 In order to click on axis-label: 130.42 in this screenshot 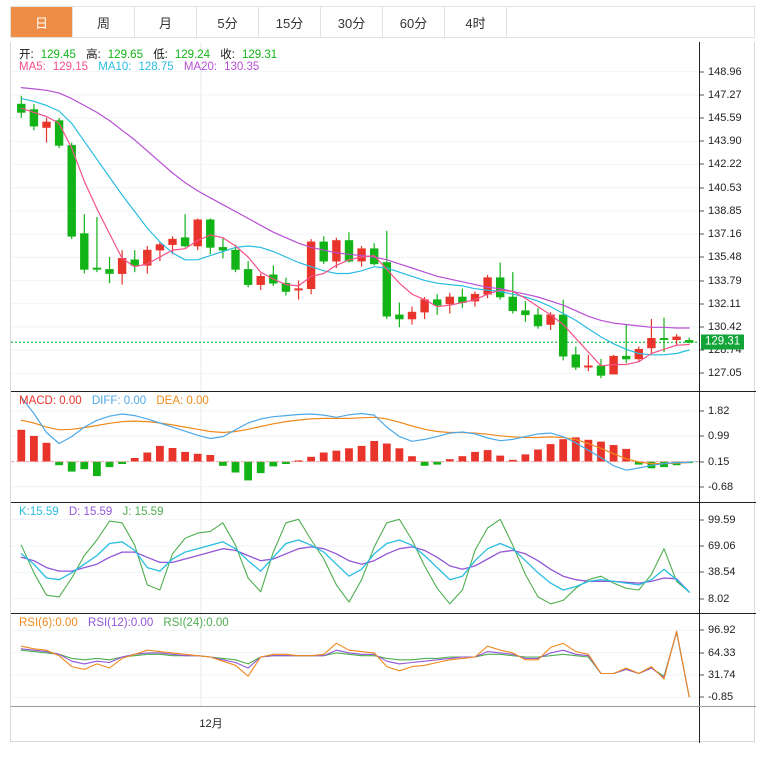, I will do `click(725, 326)`.